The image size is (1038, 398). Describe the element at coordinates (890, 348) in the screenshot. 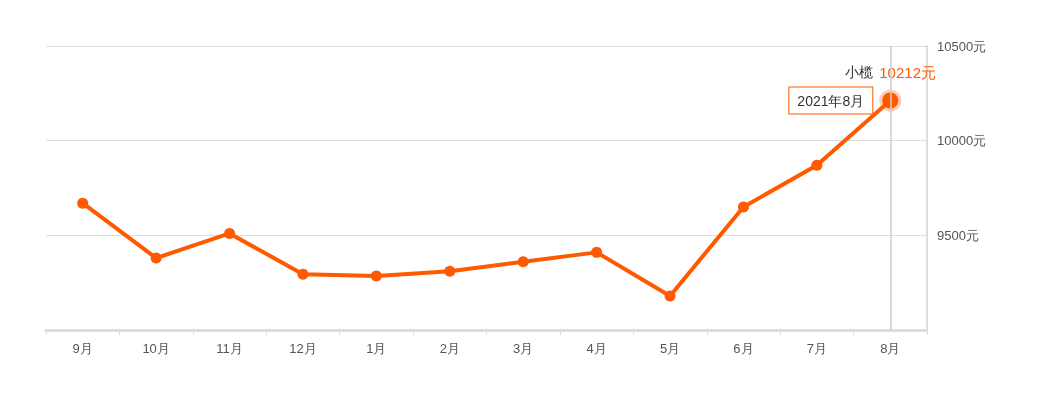

I see `x-tick-label: 8月` at that location.